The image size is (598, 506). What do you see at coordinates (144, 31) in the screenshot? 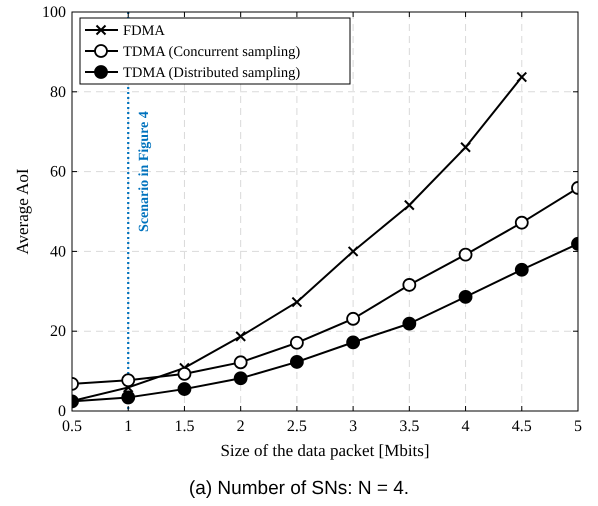
I see `legend-label: FDMA` at bounding box center [144, 31].